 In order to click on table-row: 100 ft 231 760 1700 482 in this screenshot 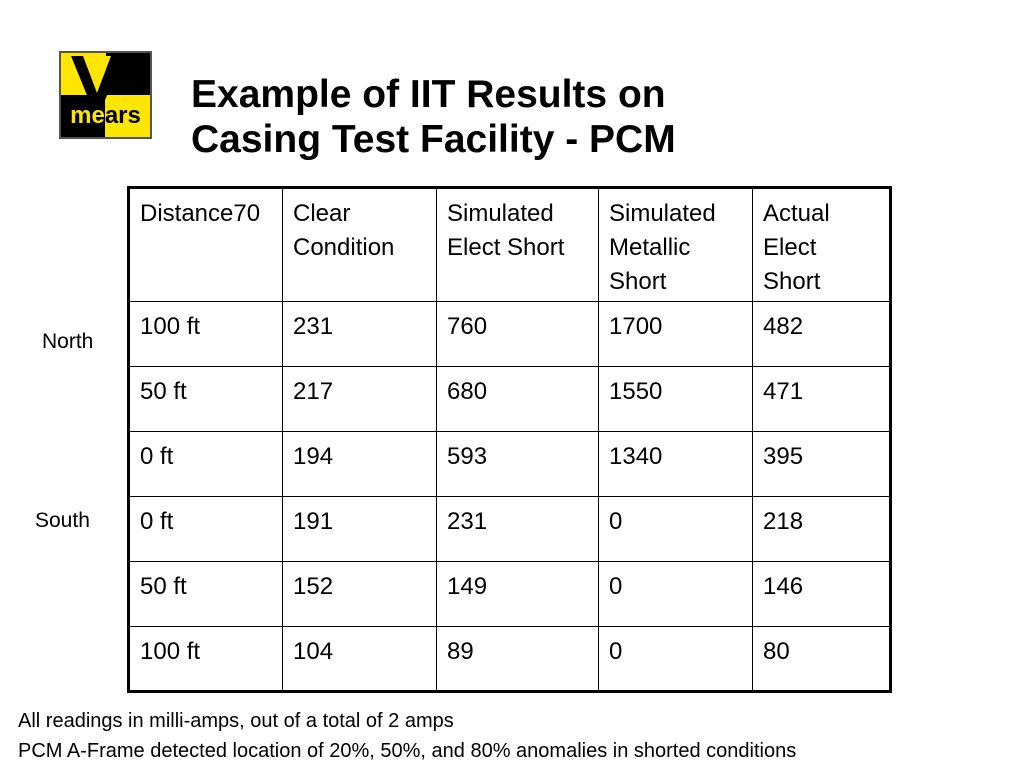, I will do `click(509, 334)`.